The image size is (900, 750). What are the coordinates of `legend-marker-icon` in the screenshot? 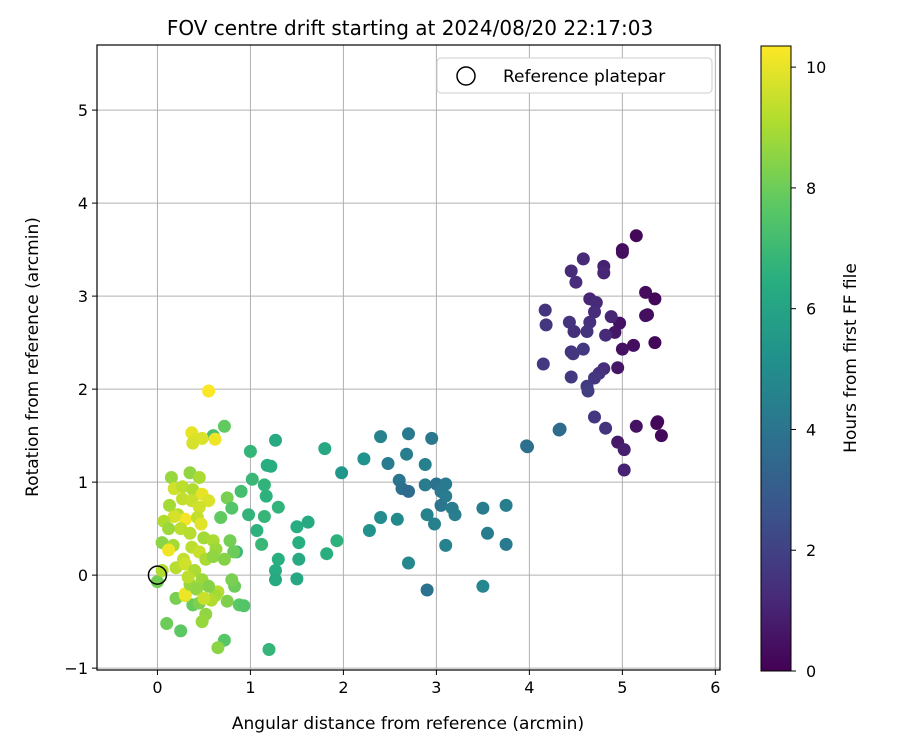 It's located at (466, 76).